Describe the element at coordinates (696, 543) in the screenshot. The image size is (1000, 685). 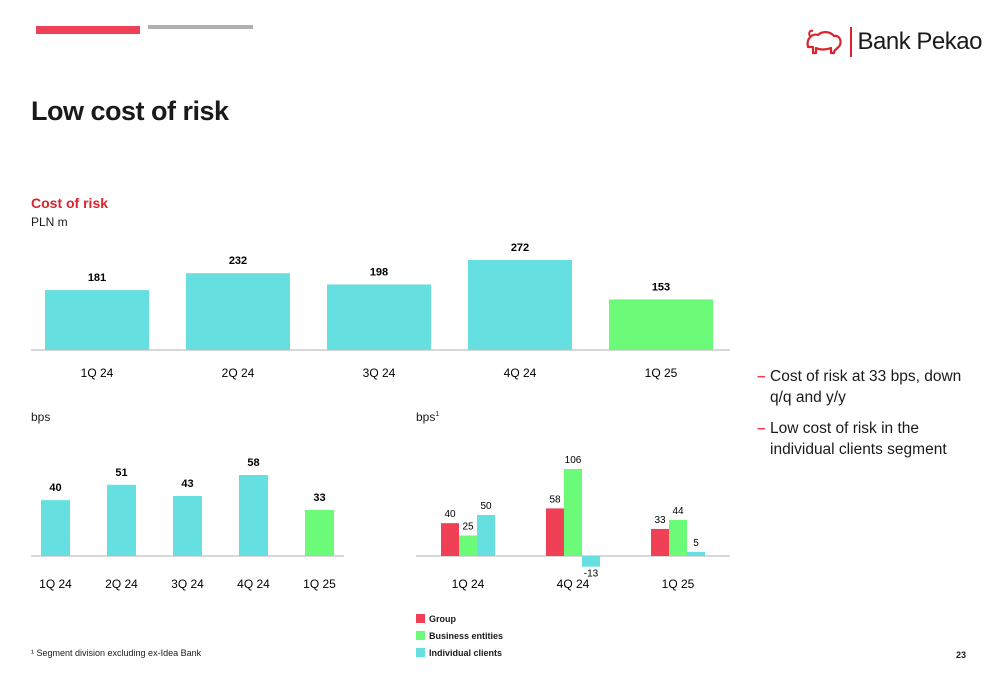
I see `data-label: 5` at that location.